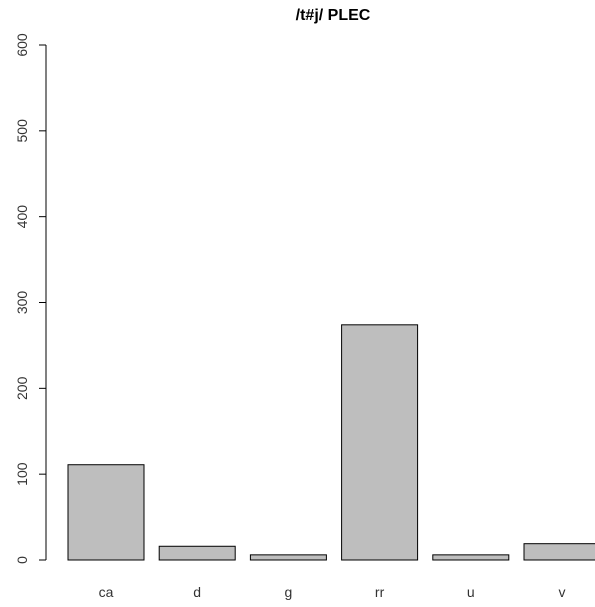 This screenshot has height=607, width=595. What do you see at coordinates (288, 557) in the screenshot?
I see `bar-g` at bounding box center [288, 557].